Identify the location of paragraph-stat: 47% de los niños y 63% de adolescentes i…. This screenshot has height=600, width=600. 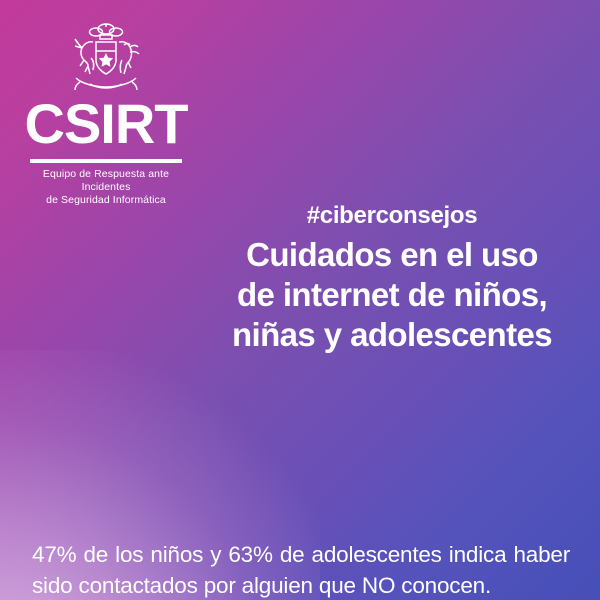
(301, 569).